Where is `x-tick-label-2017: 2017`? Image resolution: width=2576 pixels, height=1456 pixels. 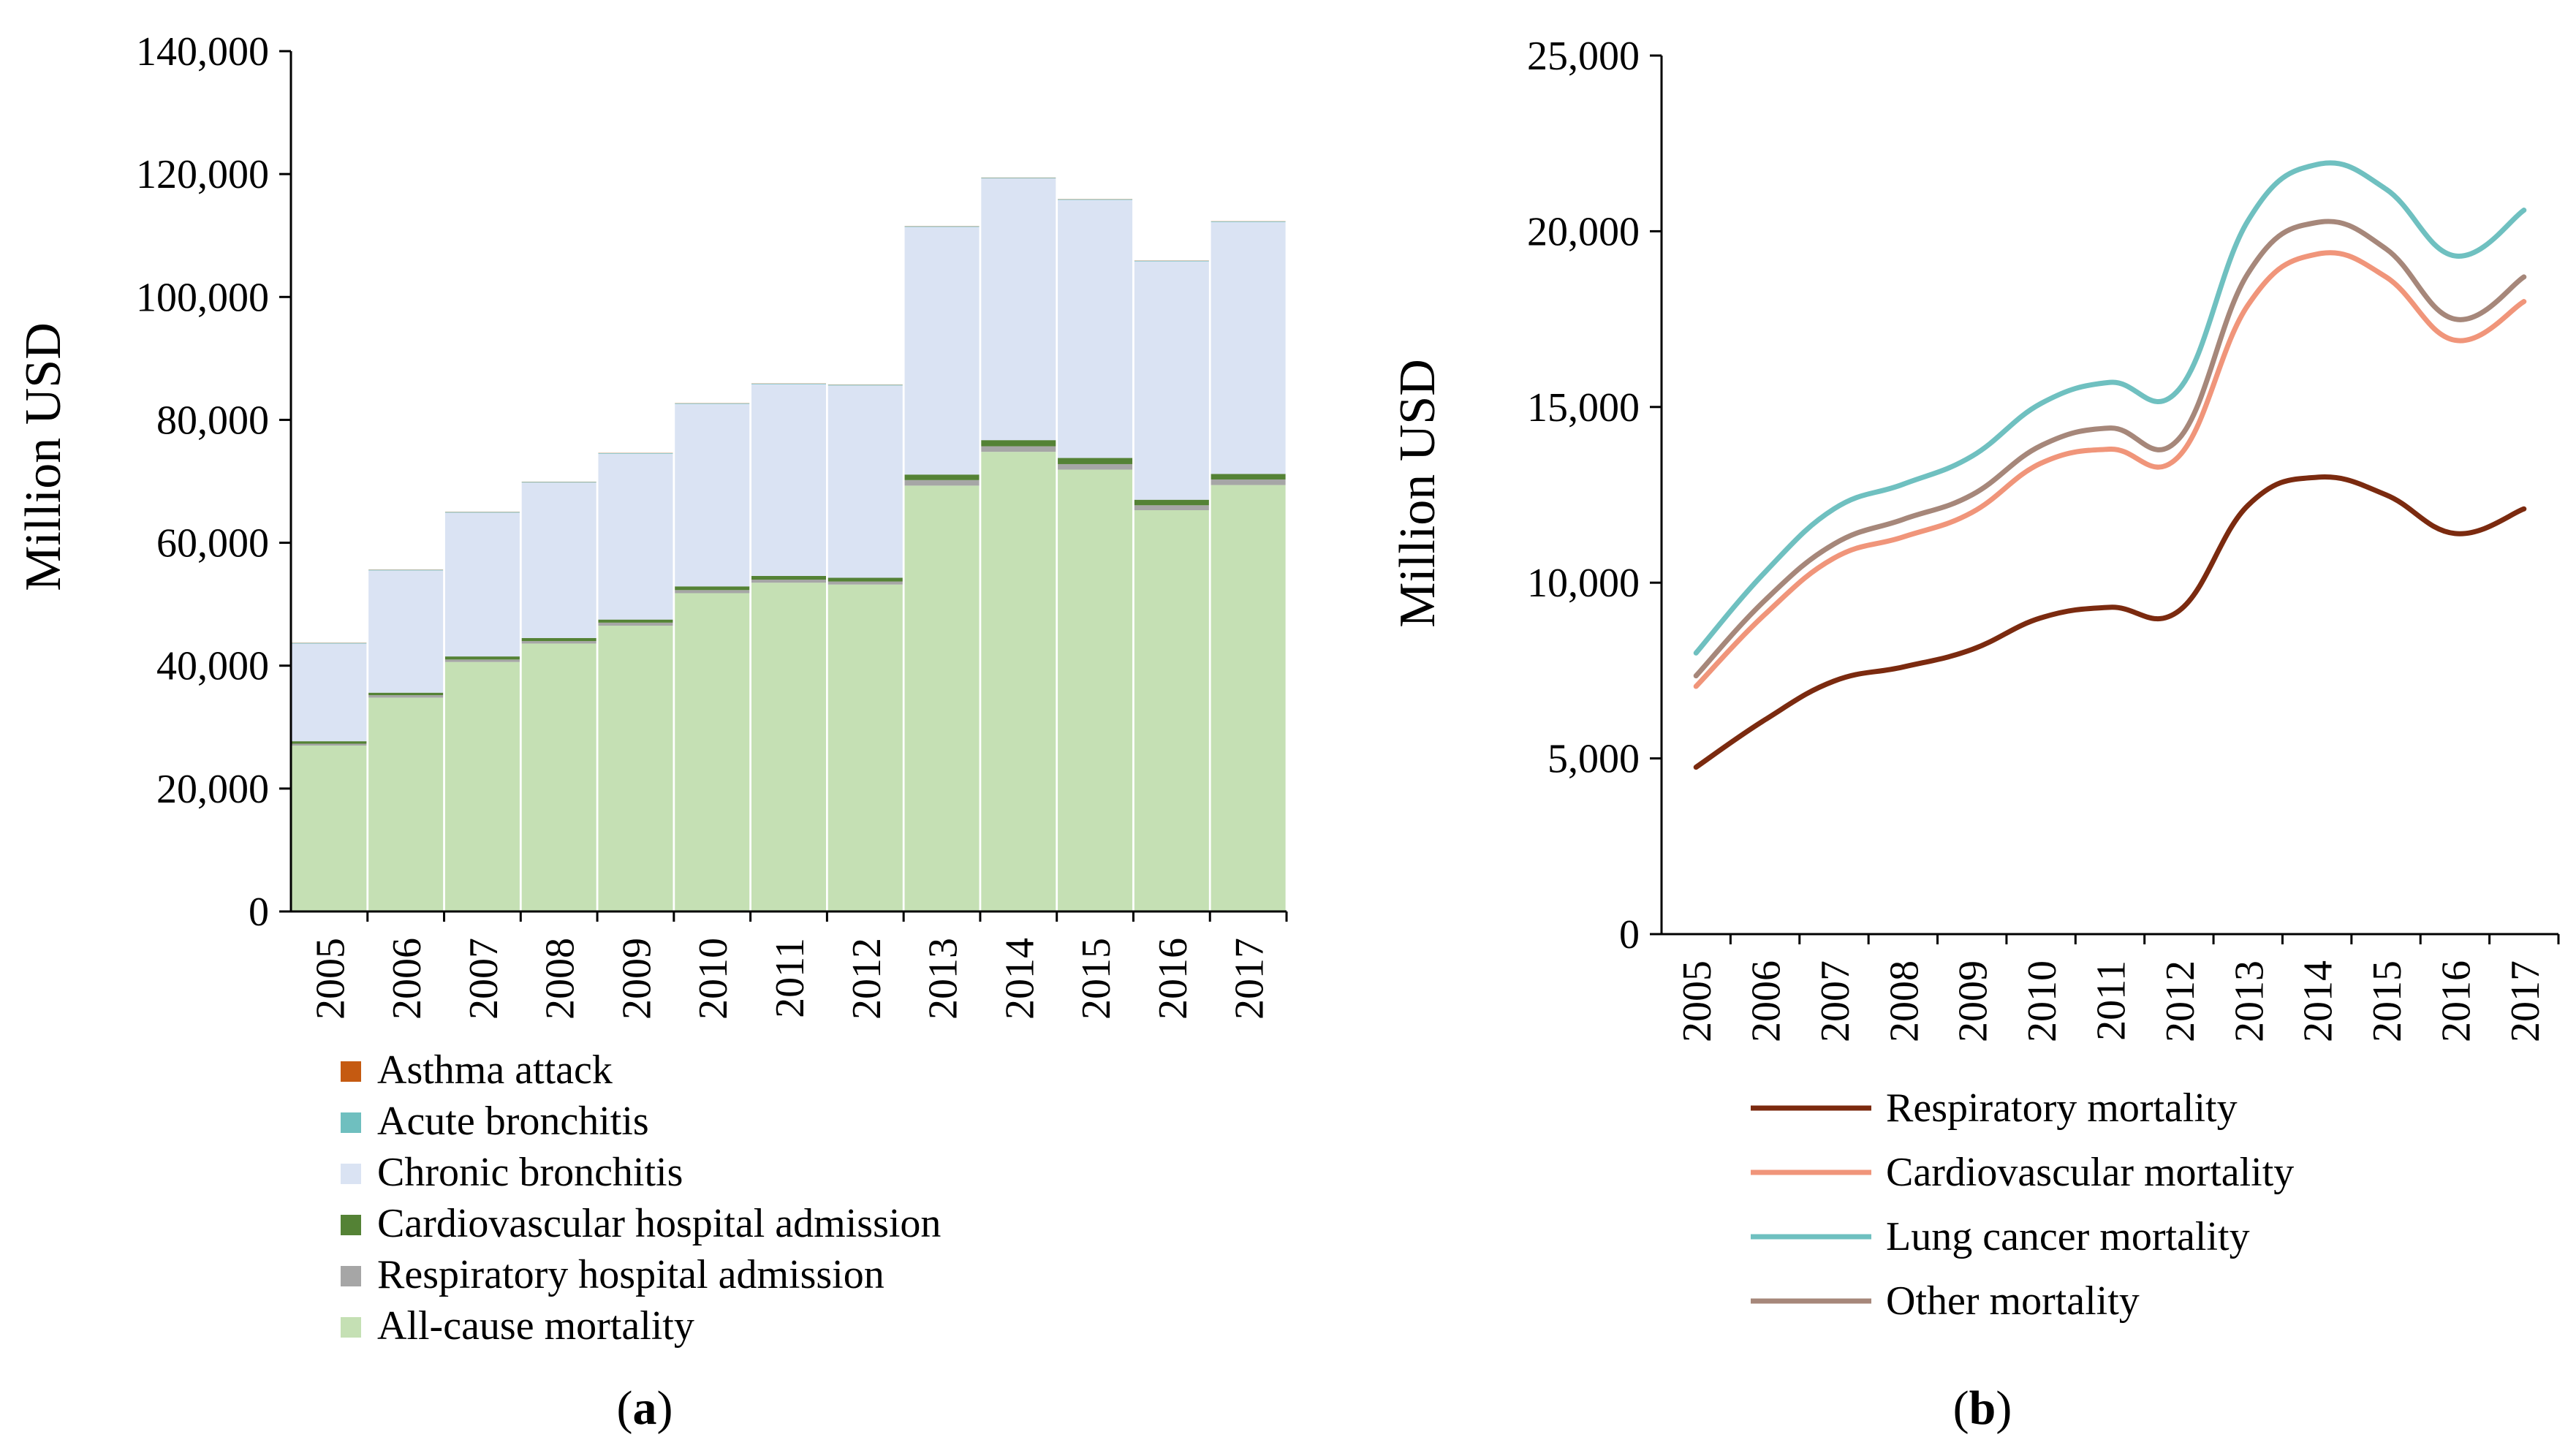
x-tick-label-2017: 2017 is located at coordinates (2525, 1001).